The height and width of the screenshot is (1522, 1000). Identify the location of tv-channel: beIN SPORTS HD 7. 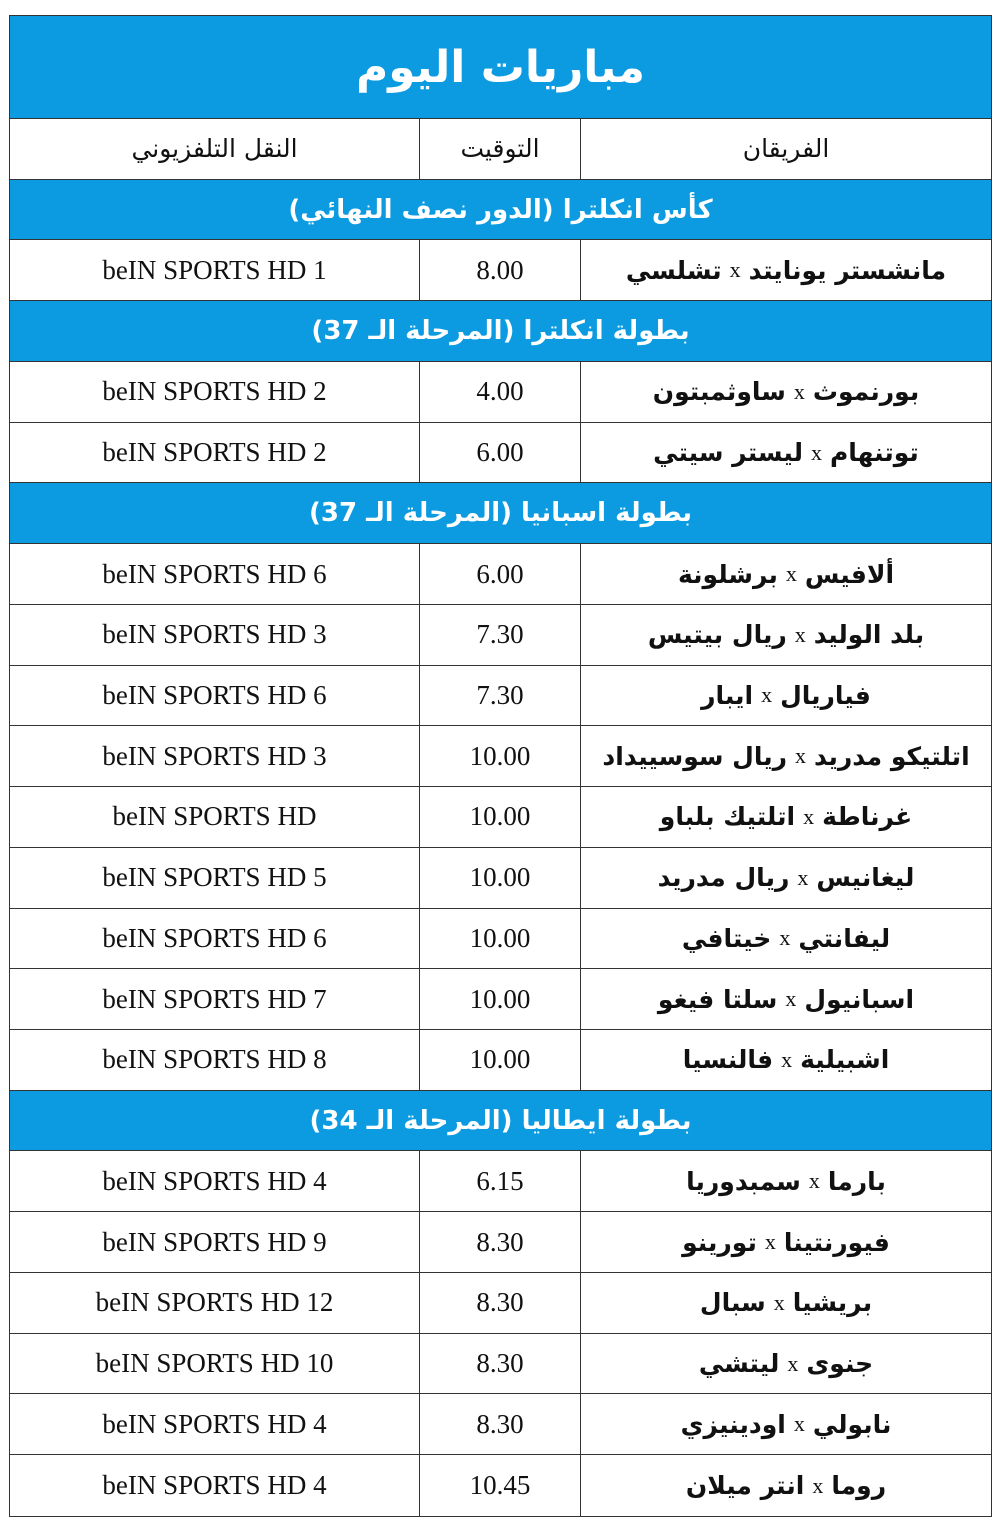
(214, 998).